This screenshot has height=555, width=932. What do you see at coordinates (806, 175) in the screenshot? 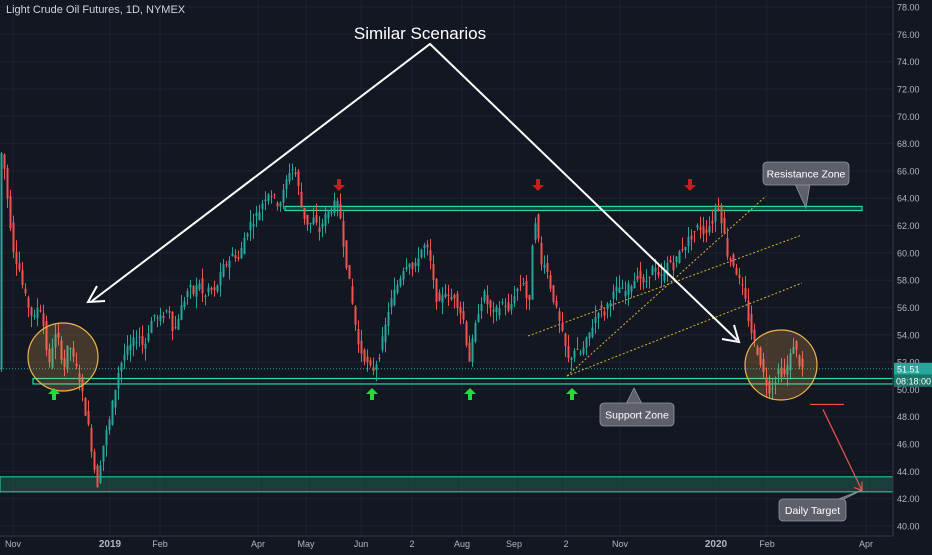
I see `resistance-callout-text: Resistance Zone` at bounding box center [806, 175].